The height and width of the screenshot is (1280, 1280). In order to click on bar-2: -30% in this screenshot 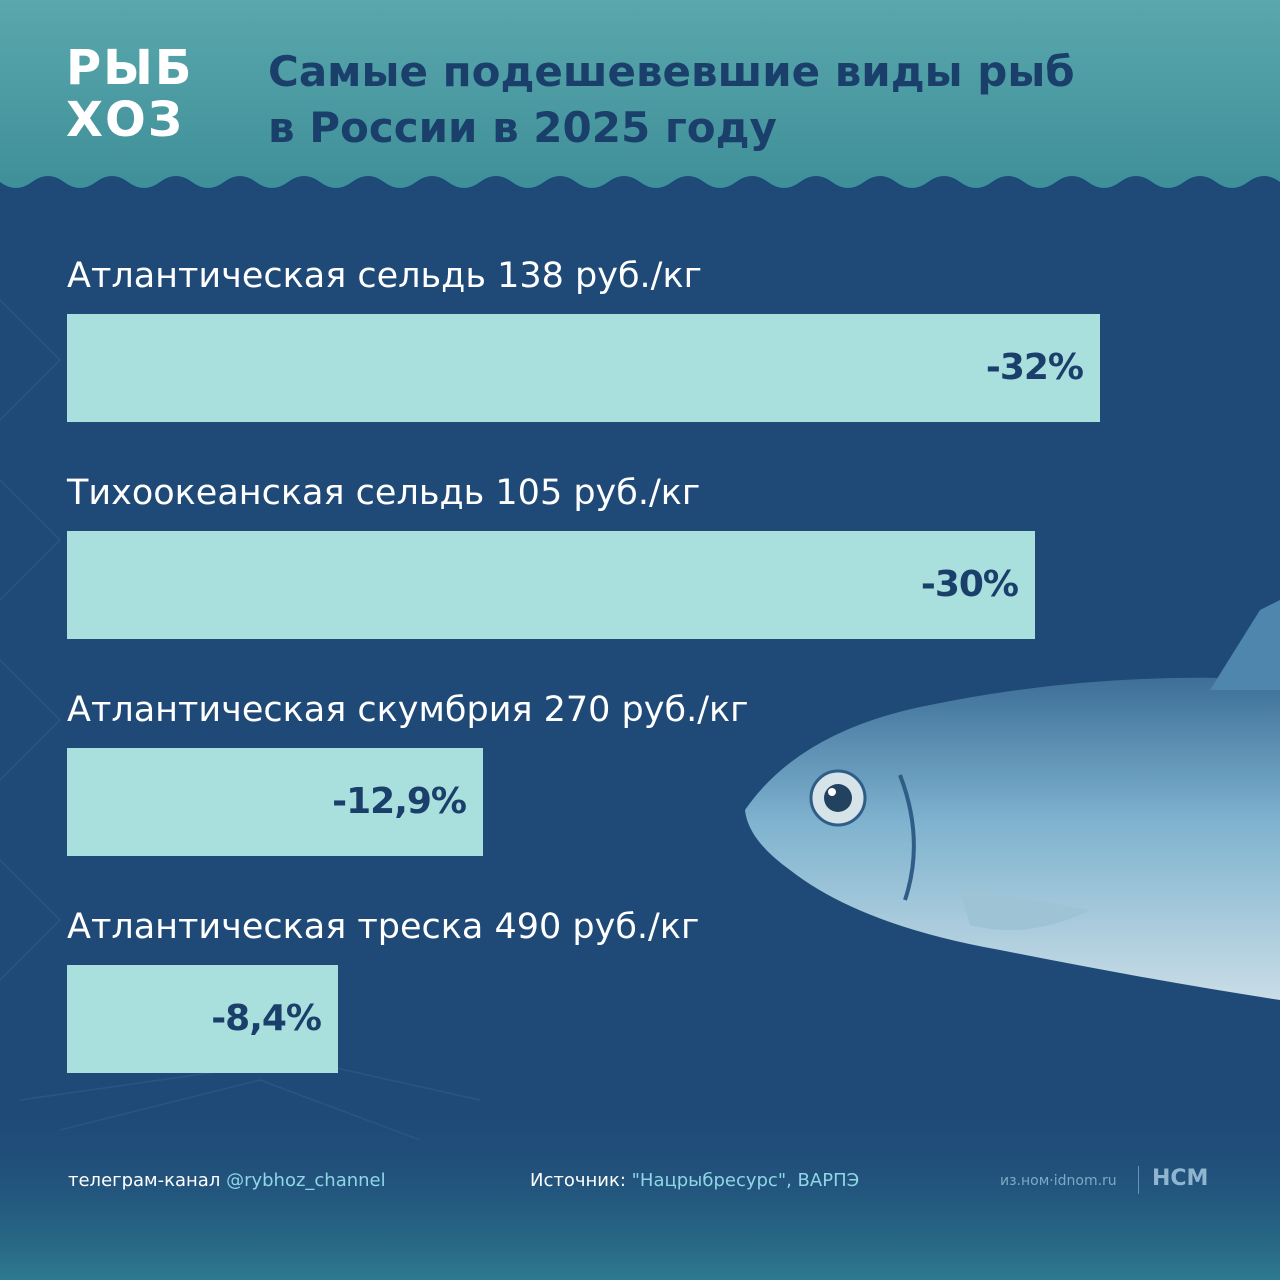, I will do `click(551, 585)`.